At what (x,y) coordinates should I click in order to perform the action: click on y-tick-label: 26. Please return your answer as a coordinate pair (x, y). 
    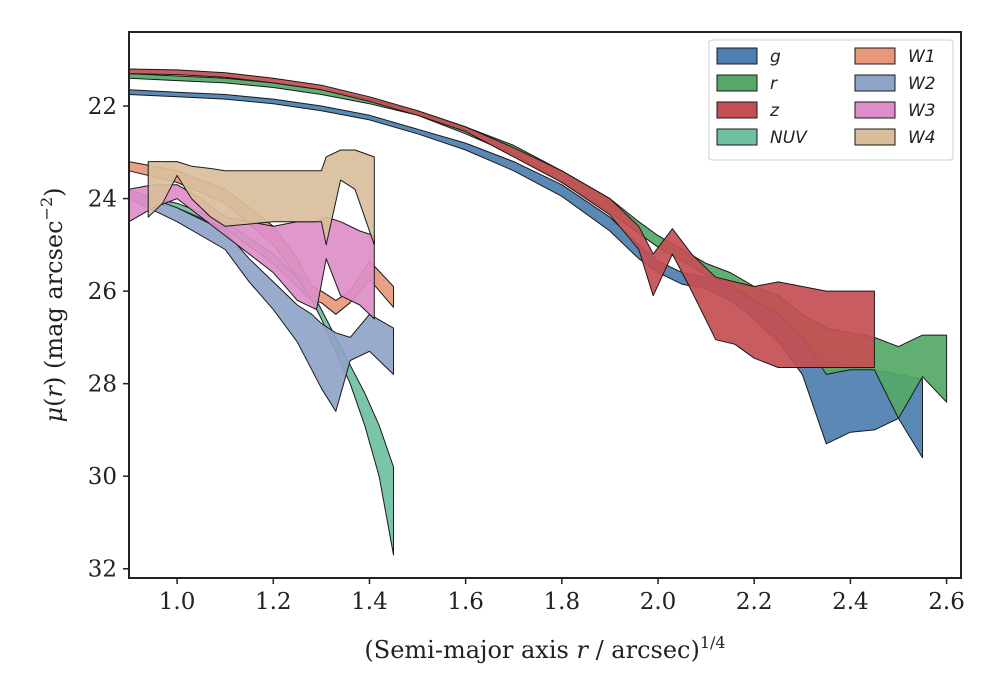
    Looking at the image, I should click on (102, 292).